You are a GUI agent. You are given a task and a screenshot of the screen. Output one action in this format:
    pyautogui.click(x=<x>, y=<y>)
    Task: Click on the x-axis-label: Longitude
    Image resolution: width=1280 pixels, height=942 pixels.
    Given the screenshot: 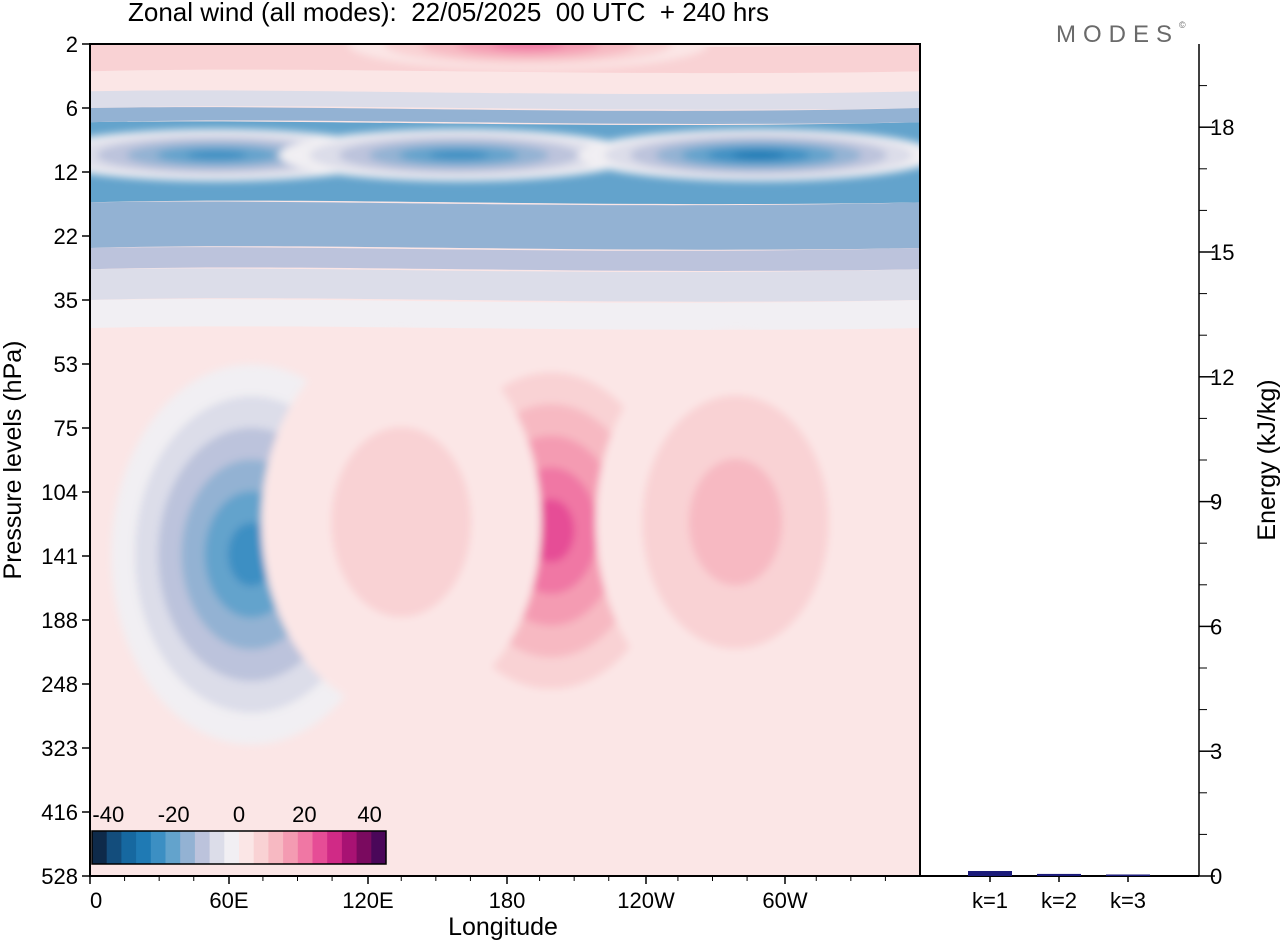 What is the action you would take?
    pyautogui.click(x=503, y=927)
    